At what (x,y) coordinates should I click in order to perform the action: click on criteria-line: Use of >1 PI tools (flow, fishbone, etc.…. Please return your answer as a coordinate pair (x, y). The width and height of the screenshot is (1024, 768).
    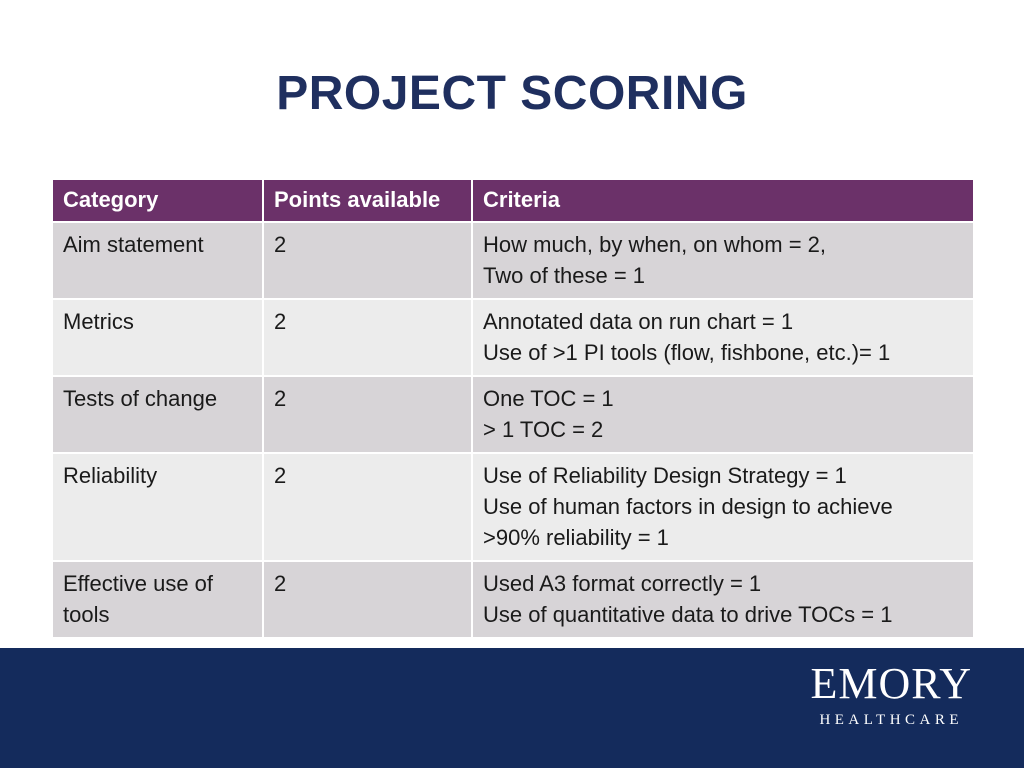
    Looking at the image, I should click on (687, 352).